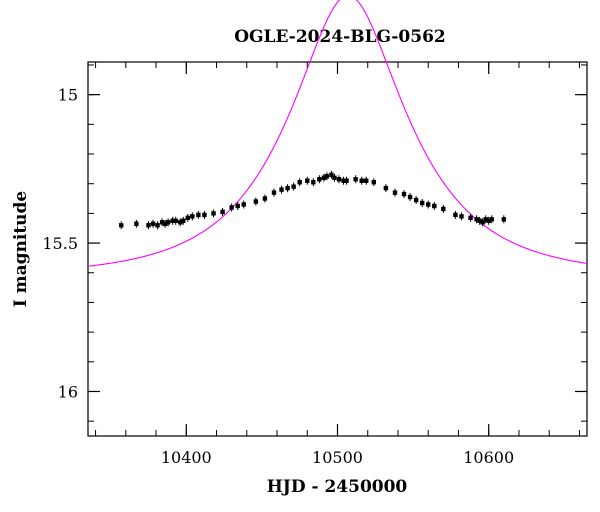 This screenshot has height=512, width=600. Describe the element at coordinates (488, 457) in the screenshot. I see `x-tick-label: 10600` at that location.